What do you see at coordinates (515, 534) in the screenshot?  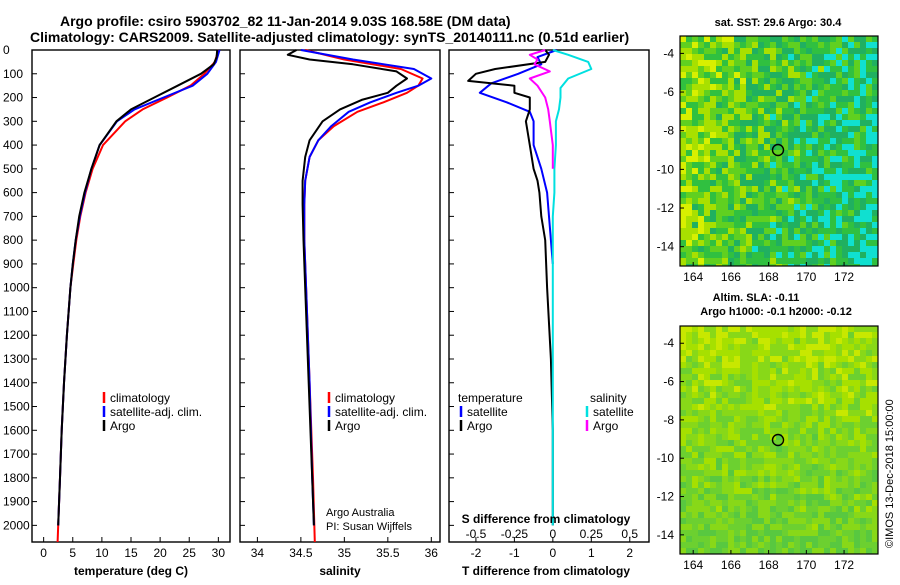 I see `s-tick-label: -0.25` at bounding box center [515, 534].